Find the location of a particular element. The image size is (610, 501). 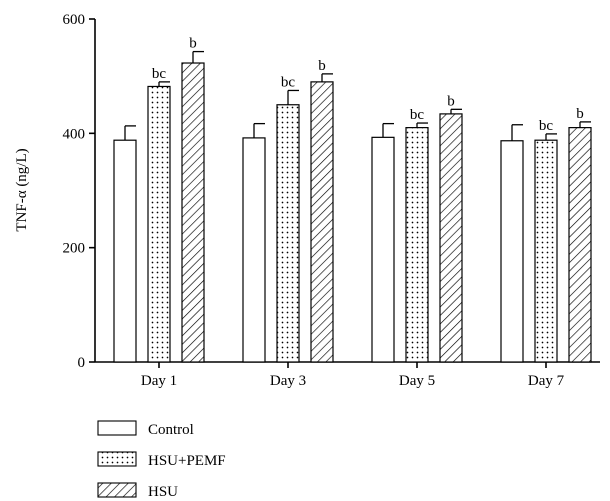

x-tick-label: Day 7 is located at coordinates (546, 381).